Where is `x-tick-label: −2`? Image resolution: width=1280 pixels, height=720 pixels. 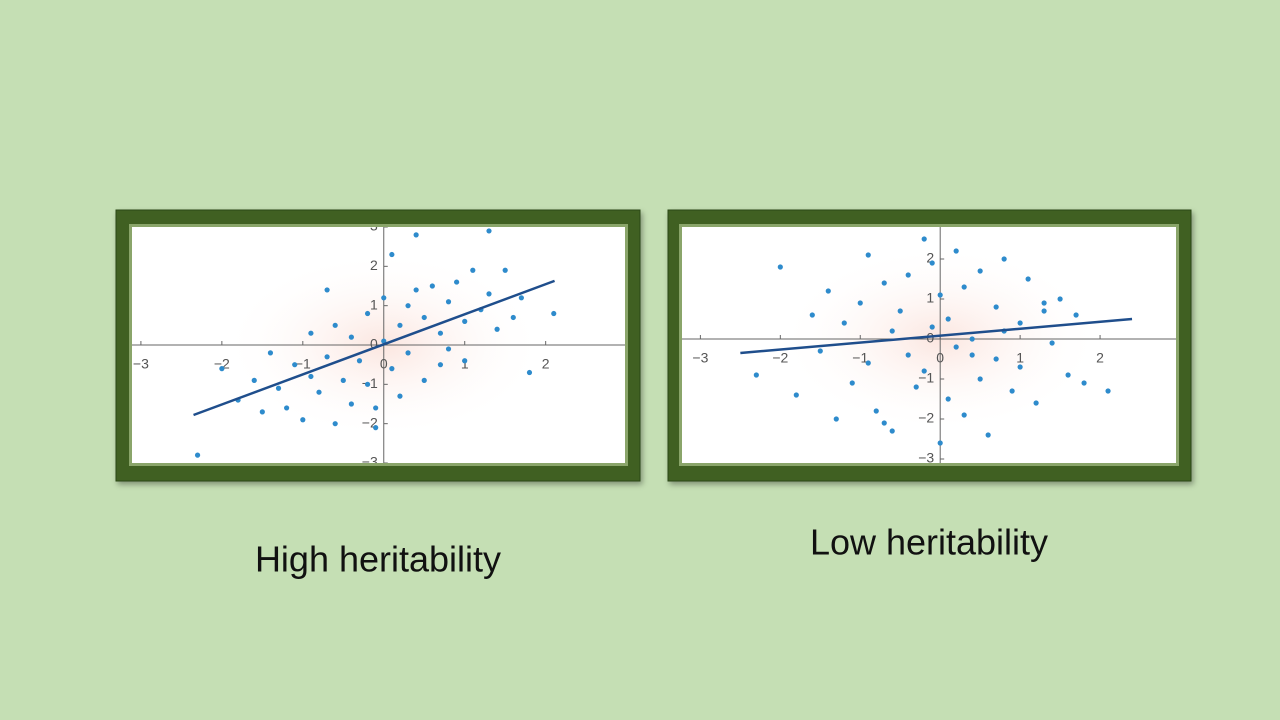
x-tick-label: −2 is located at coordinates (780, 358).